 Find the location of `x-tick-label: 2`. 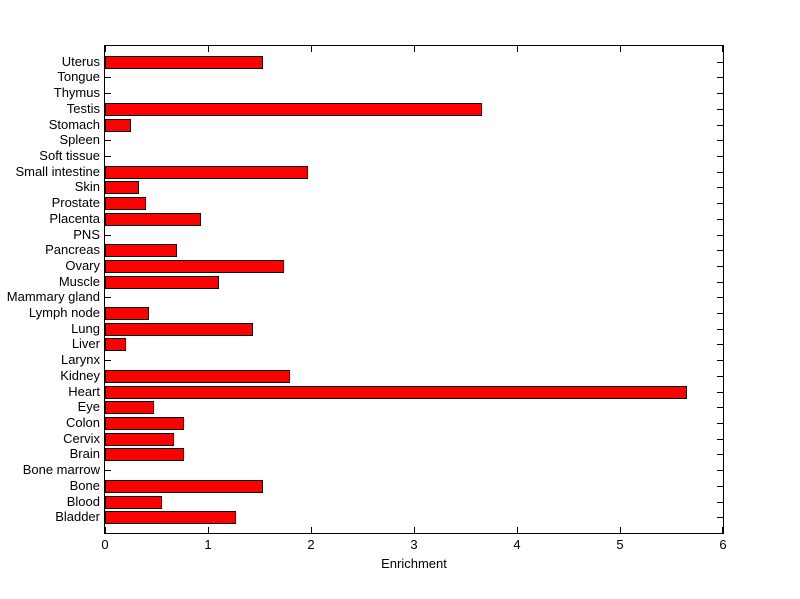

x-tick-label: 2 is located at coordinates (311, 544).